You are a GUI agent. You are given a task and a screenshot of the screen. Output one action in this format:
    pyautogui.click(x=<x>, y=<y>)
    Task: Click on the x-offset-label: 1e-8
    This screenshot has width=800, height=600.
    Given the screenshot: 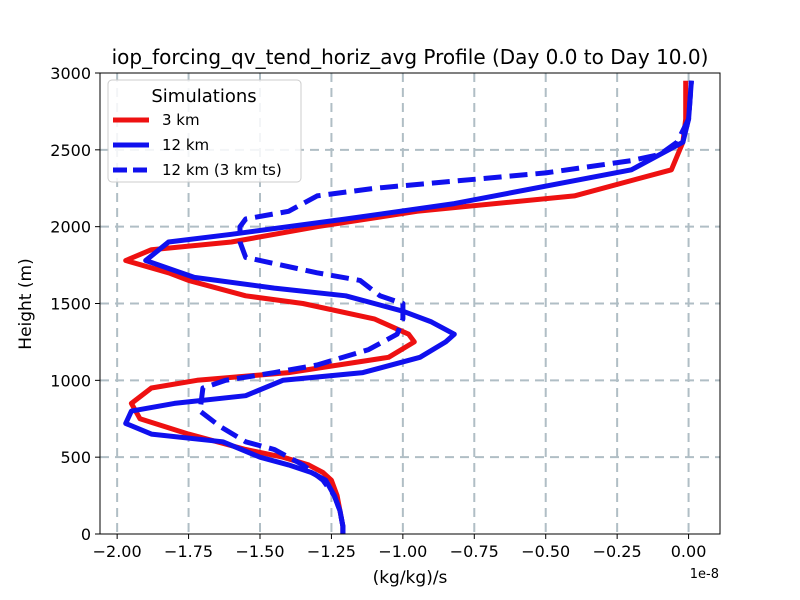 What is the action you would take?
    pyautogui.click(x=704, y=574)
    